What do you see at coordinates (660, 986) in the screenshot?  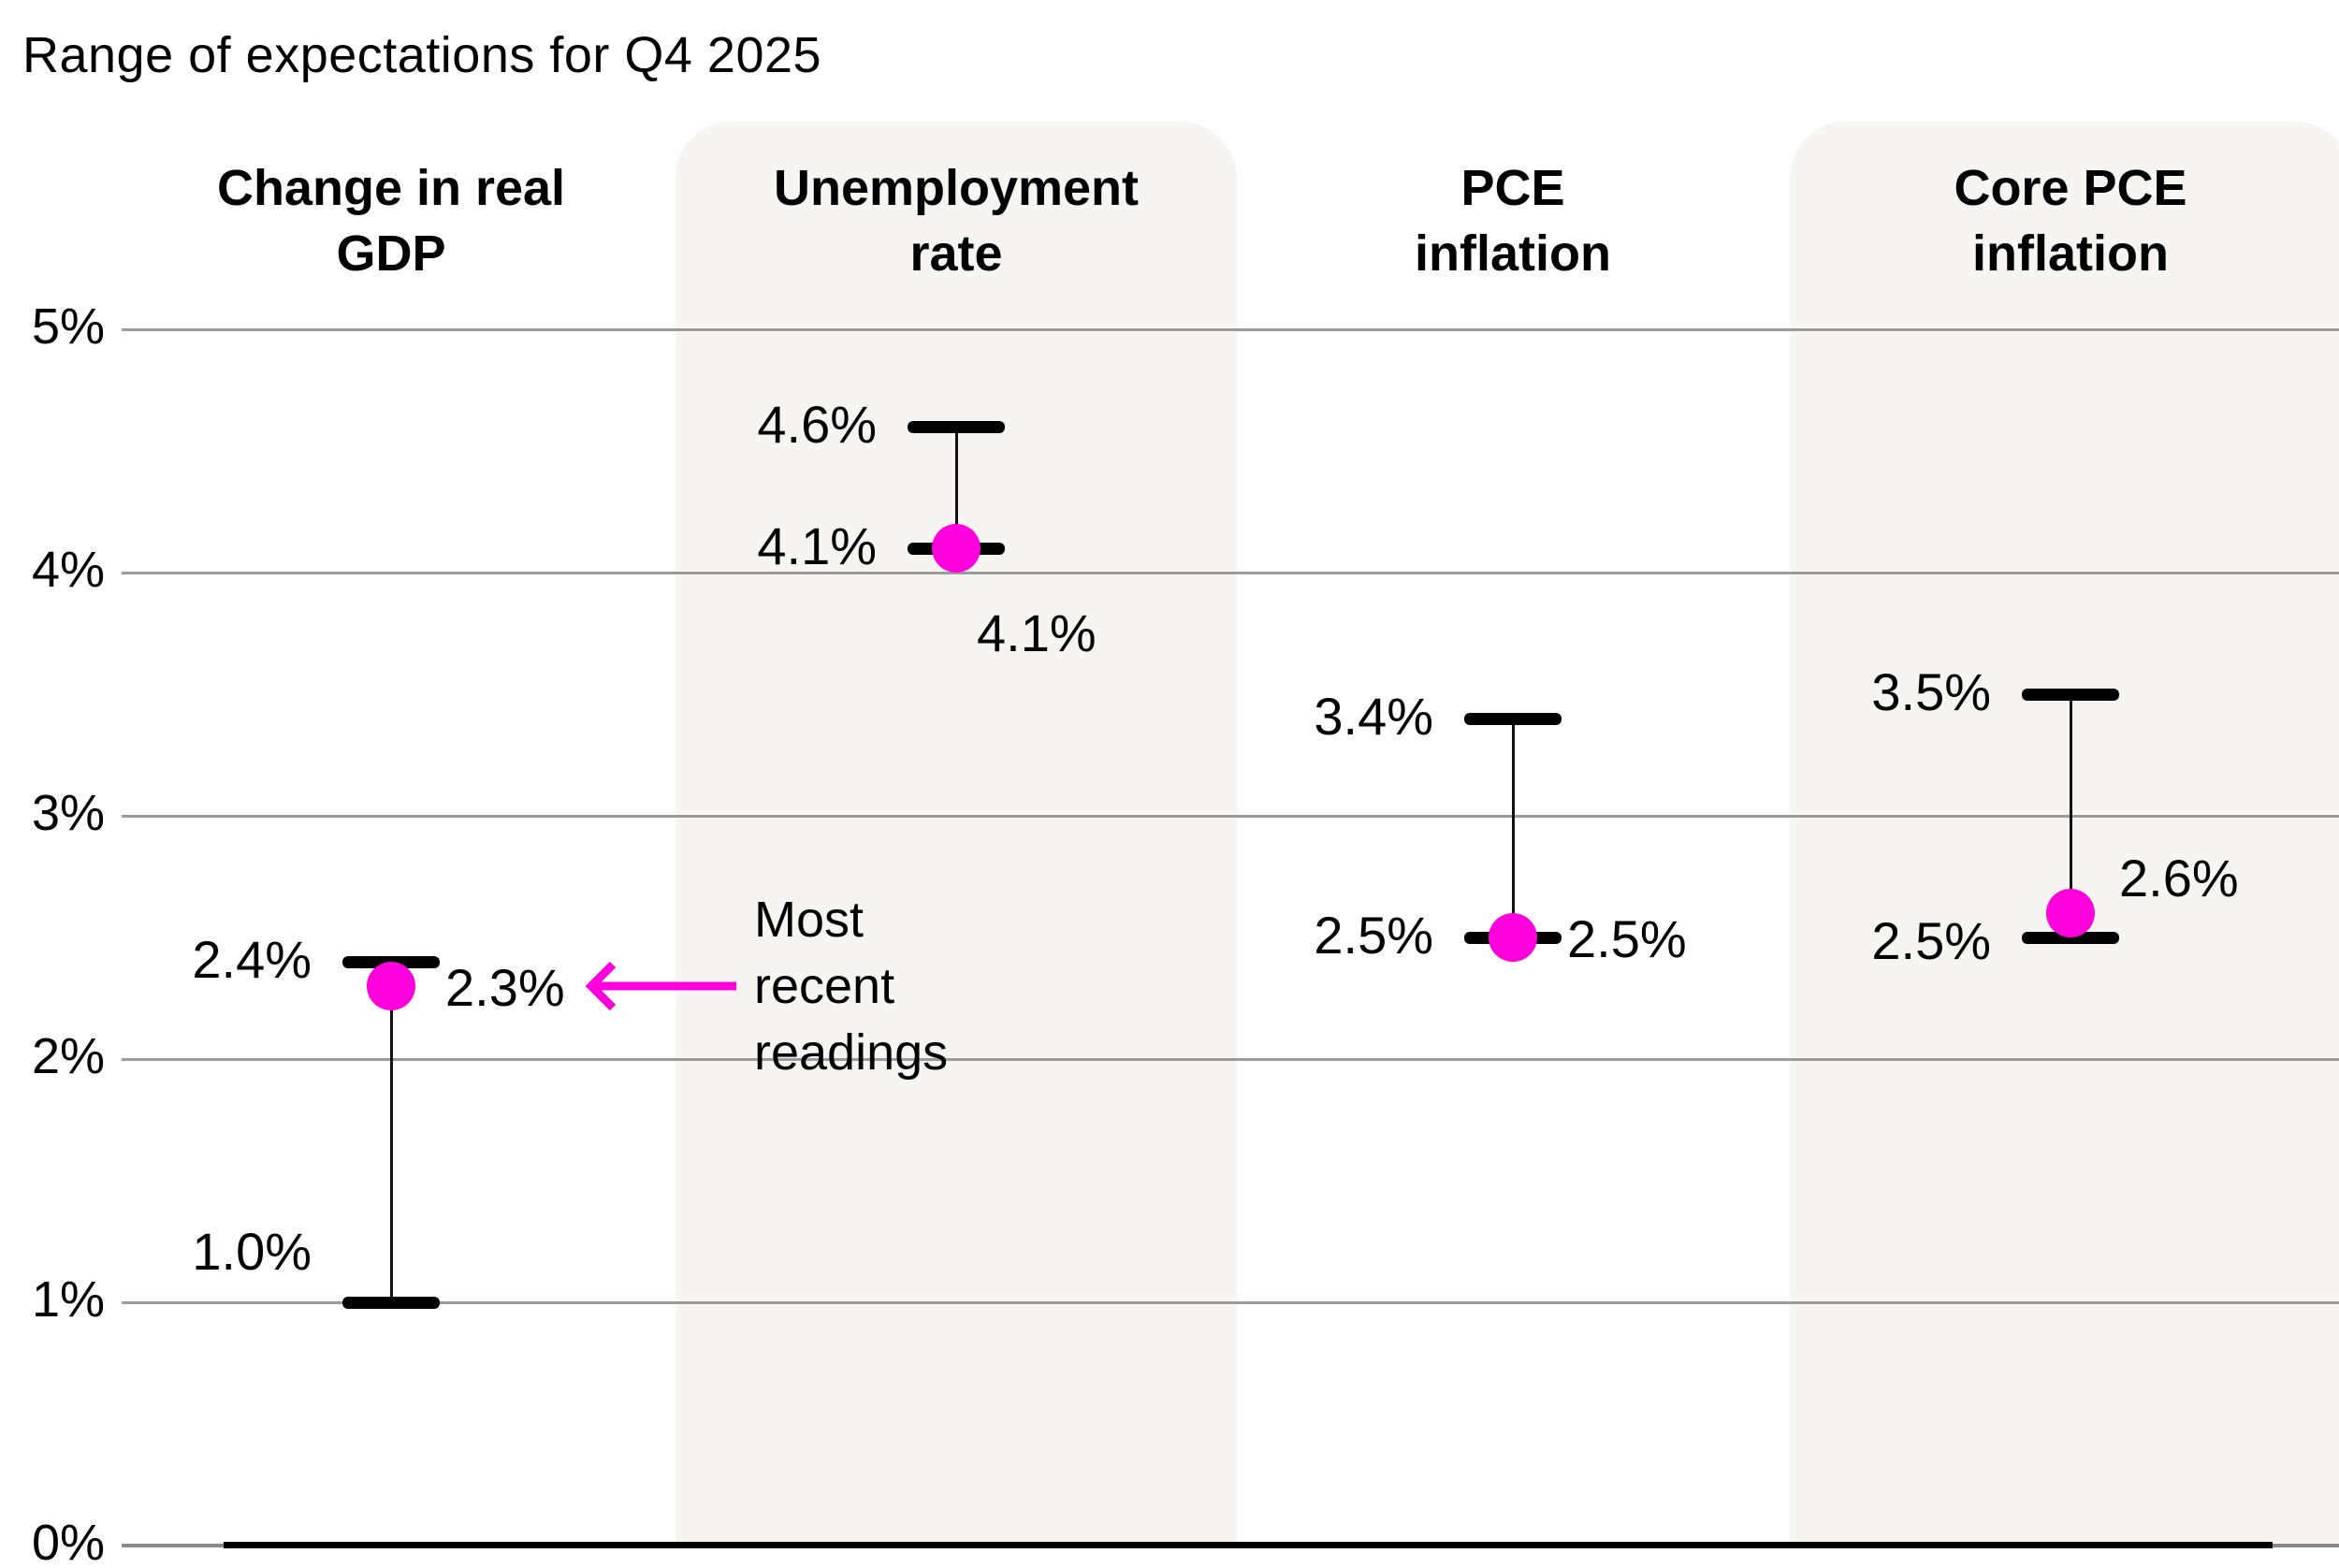 I see `annotation-arrow-icon` at bounding box center [660, 986].